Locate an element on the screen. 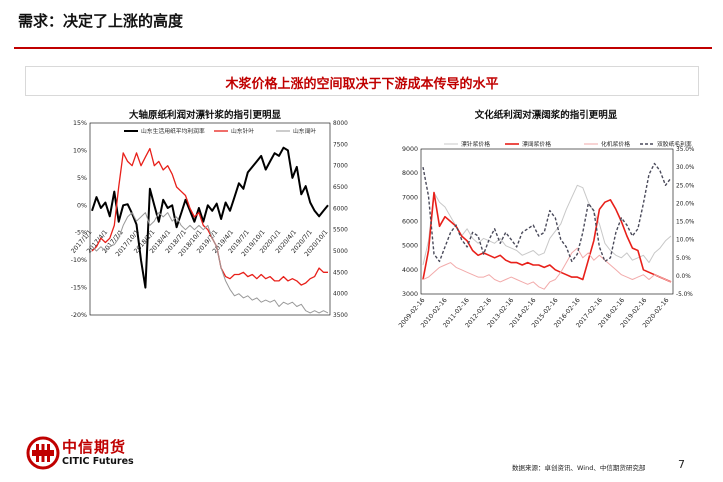 Image resolution: width=723 pixels, height=482 pixels. y-left-tick-label: 9000 is located at coordinates (410, 149).